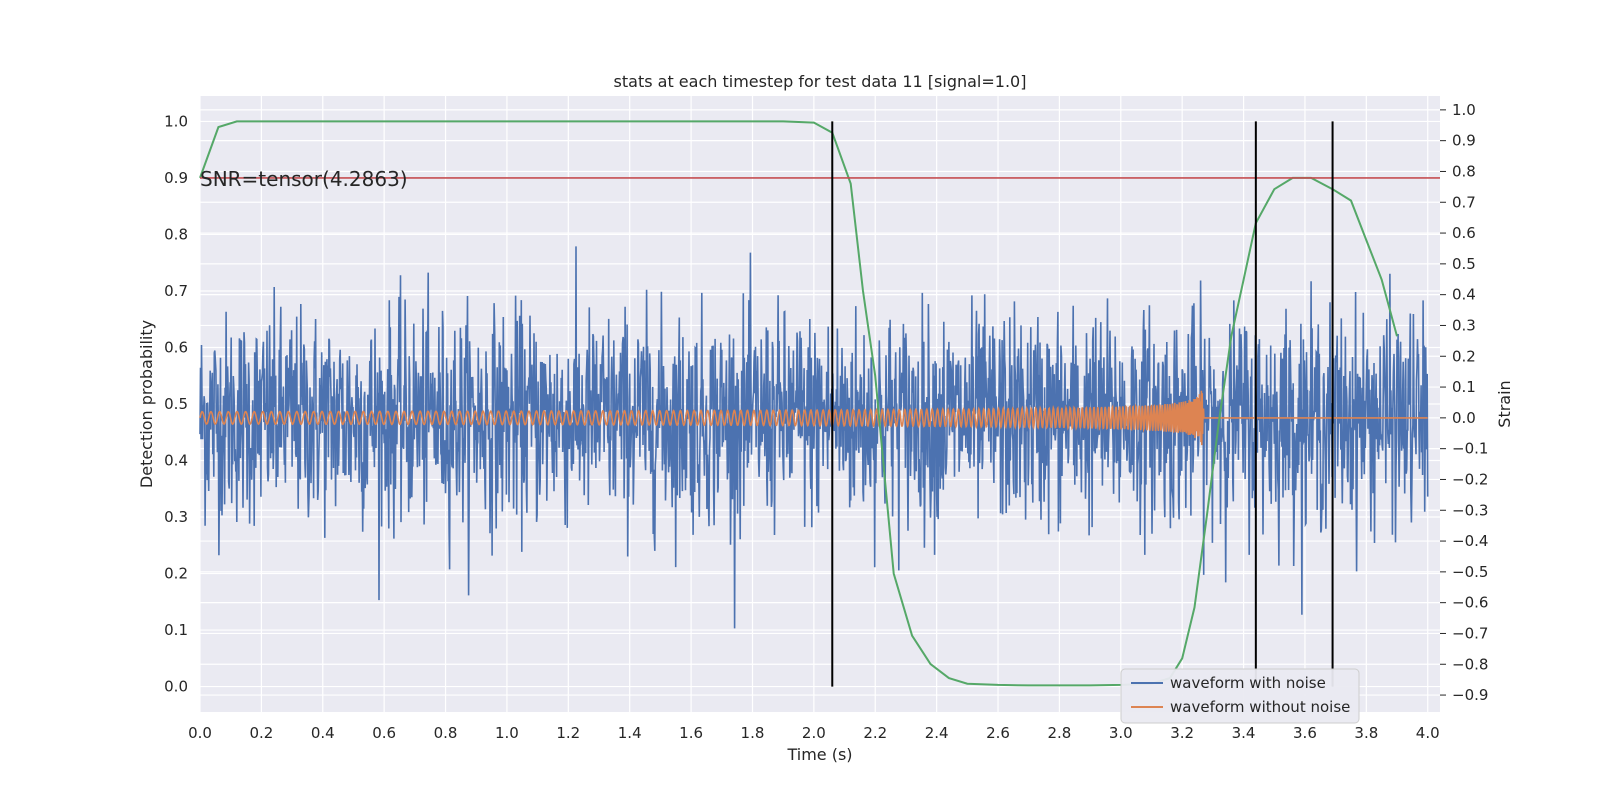 Image resolution: width=1600 pixels, height=805 pixels. What do you see at coordinates (1464, 418) in the screenshot?
I see `y-right-tick-label: 0.0` at bounding box center [1464, 418].